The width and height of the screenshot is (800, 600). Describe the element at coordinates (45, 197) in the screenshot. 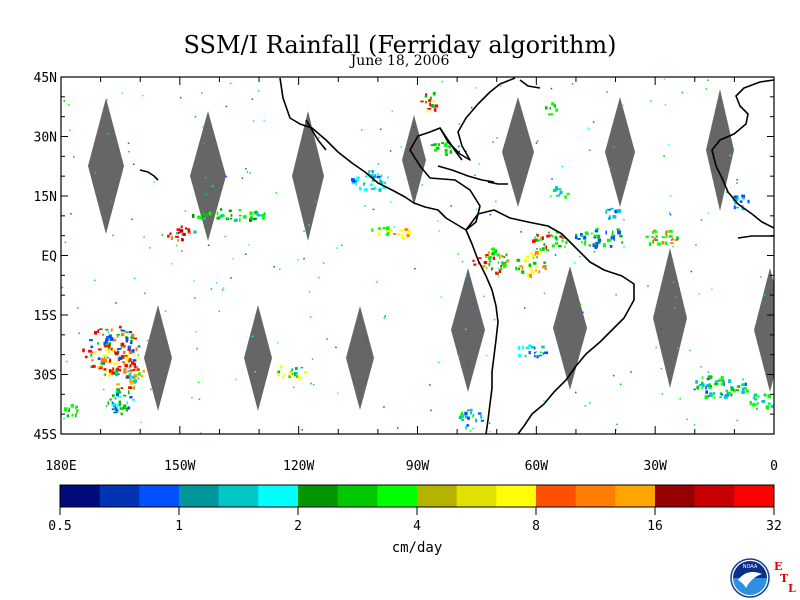

I see `lat-label: 15N` at that location.